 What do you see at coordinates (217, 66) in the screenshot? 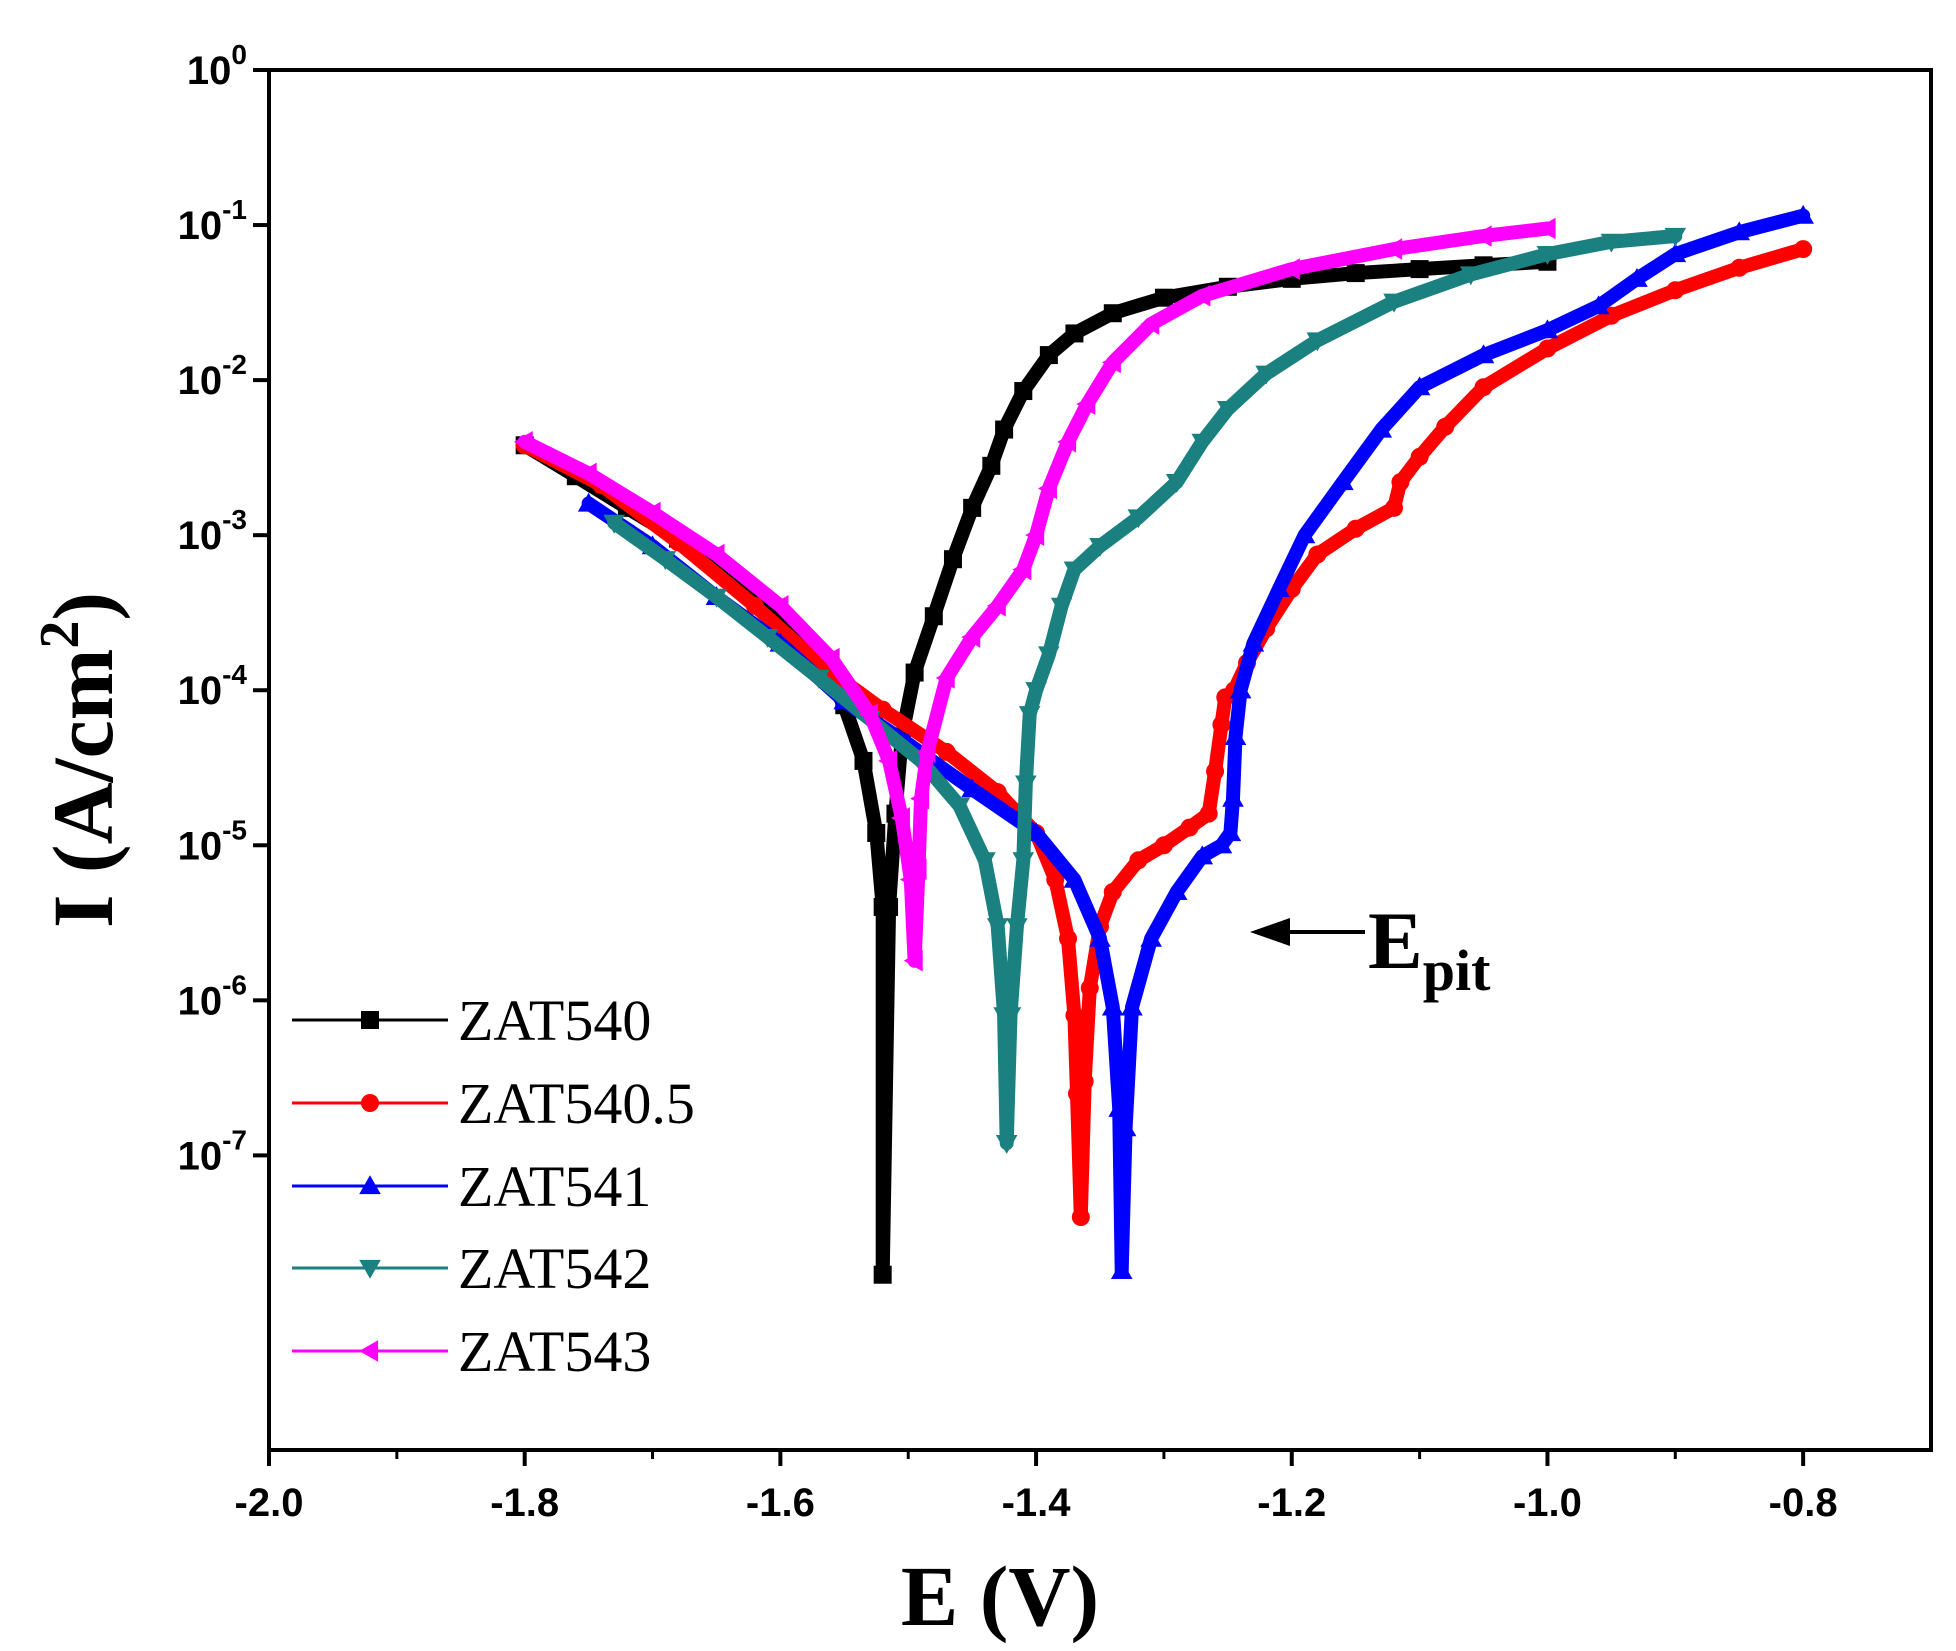
I see `y-tick-label: 10⁰` at bounding box center [217, 66].